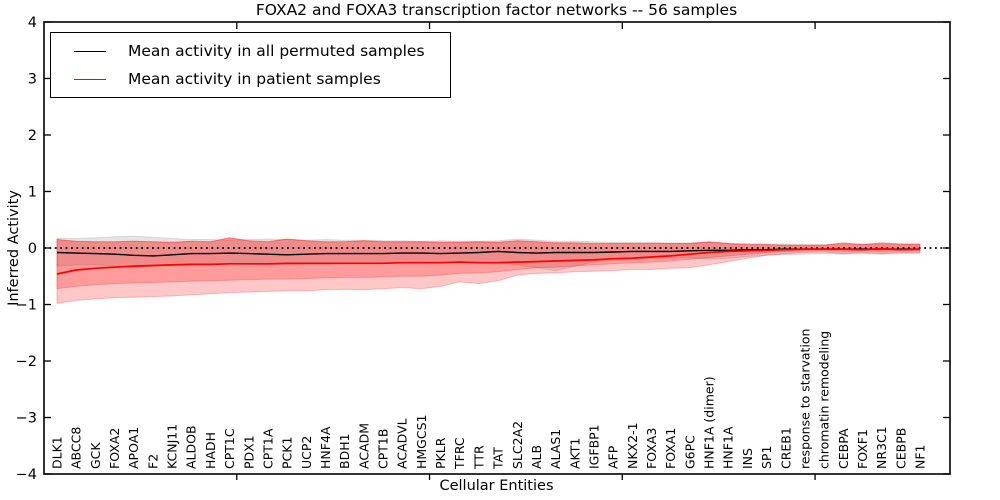 Image resolution: width=1000 pixels, height=500 pixels. Describe the element at coordinates (383, 449) in the screenshot. I see `x-tick-label: CPT1B` at that location.